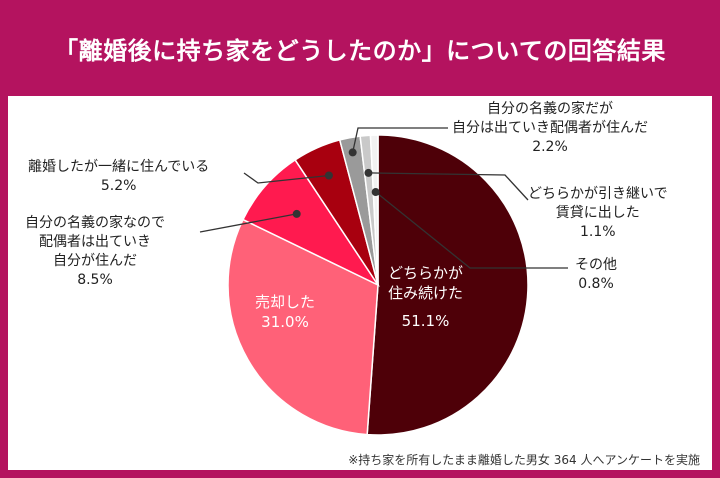 Image resolution: width=720 pixels, height=478 pixels. I want to click on slice-label-own-name-i-stayed: 自分の名義の家なので 配偶者は出ていき 自分が住んだ 8.5%, so click(95, 252).